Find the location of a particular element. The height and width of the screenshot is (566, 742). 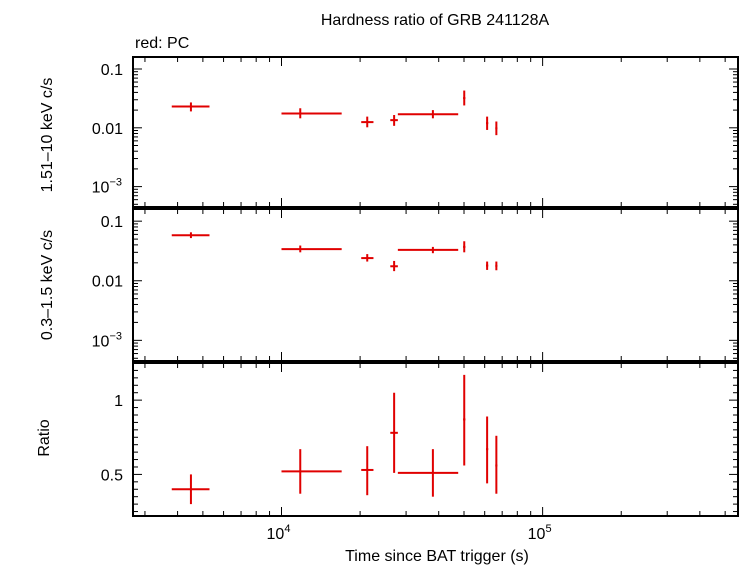

y-tick-label: 0.5 is located at coordinates (112, 475).